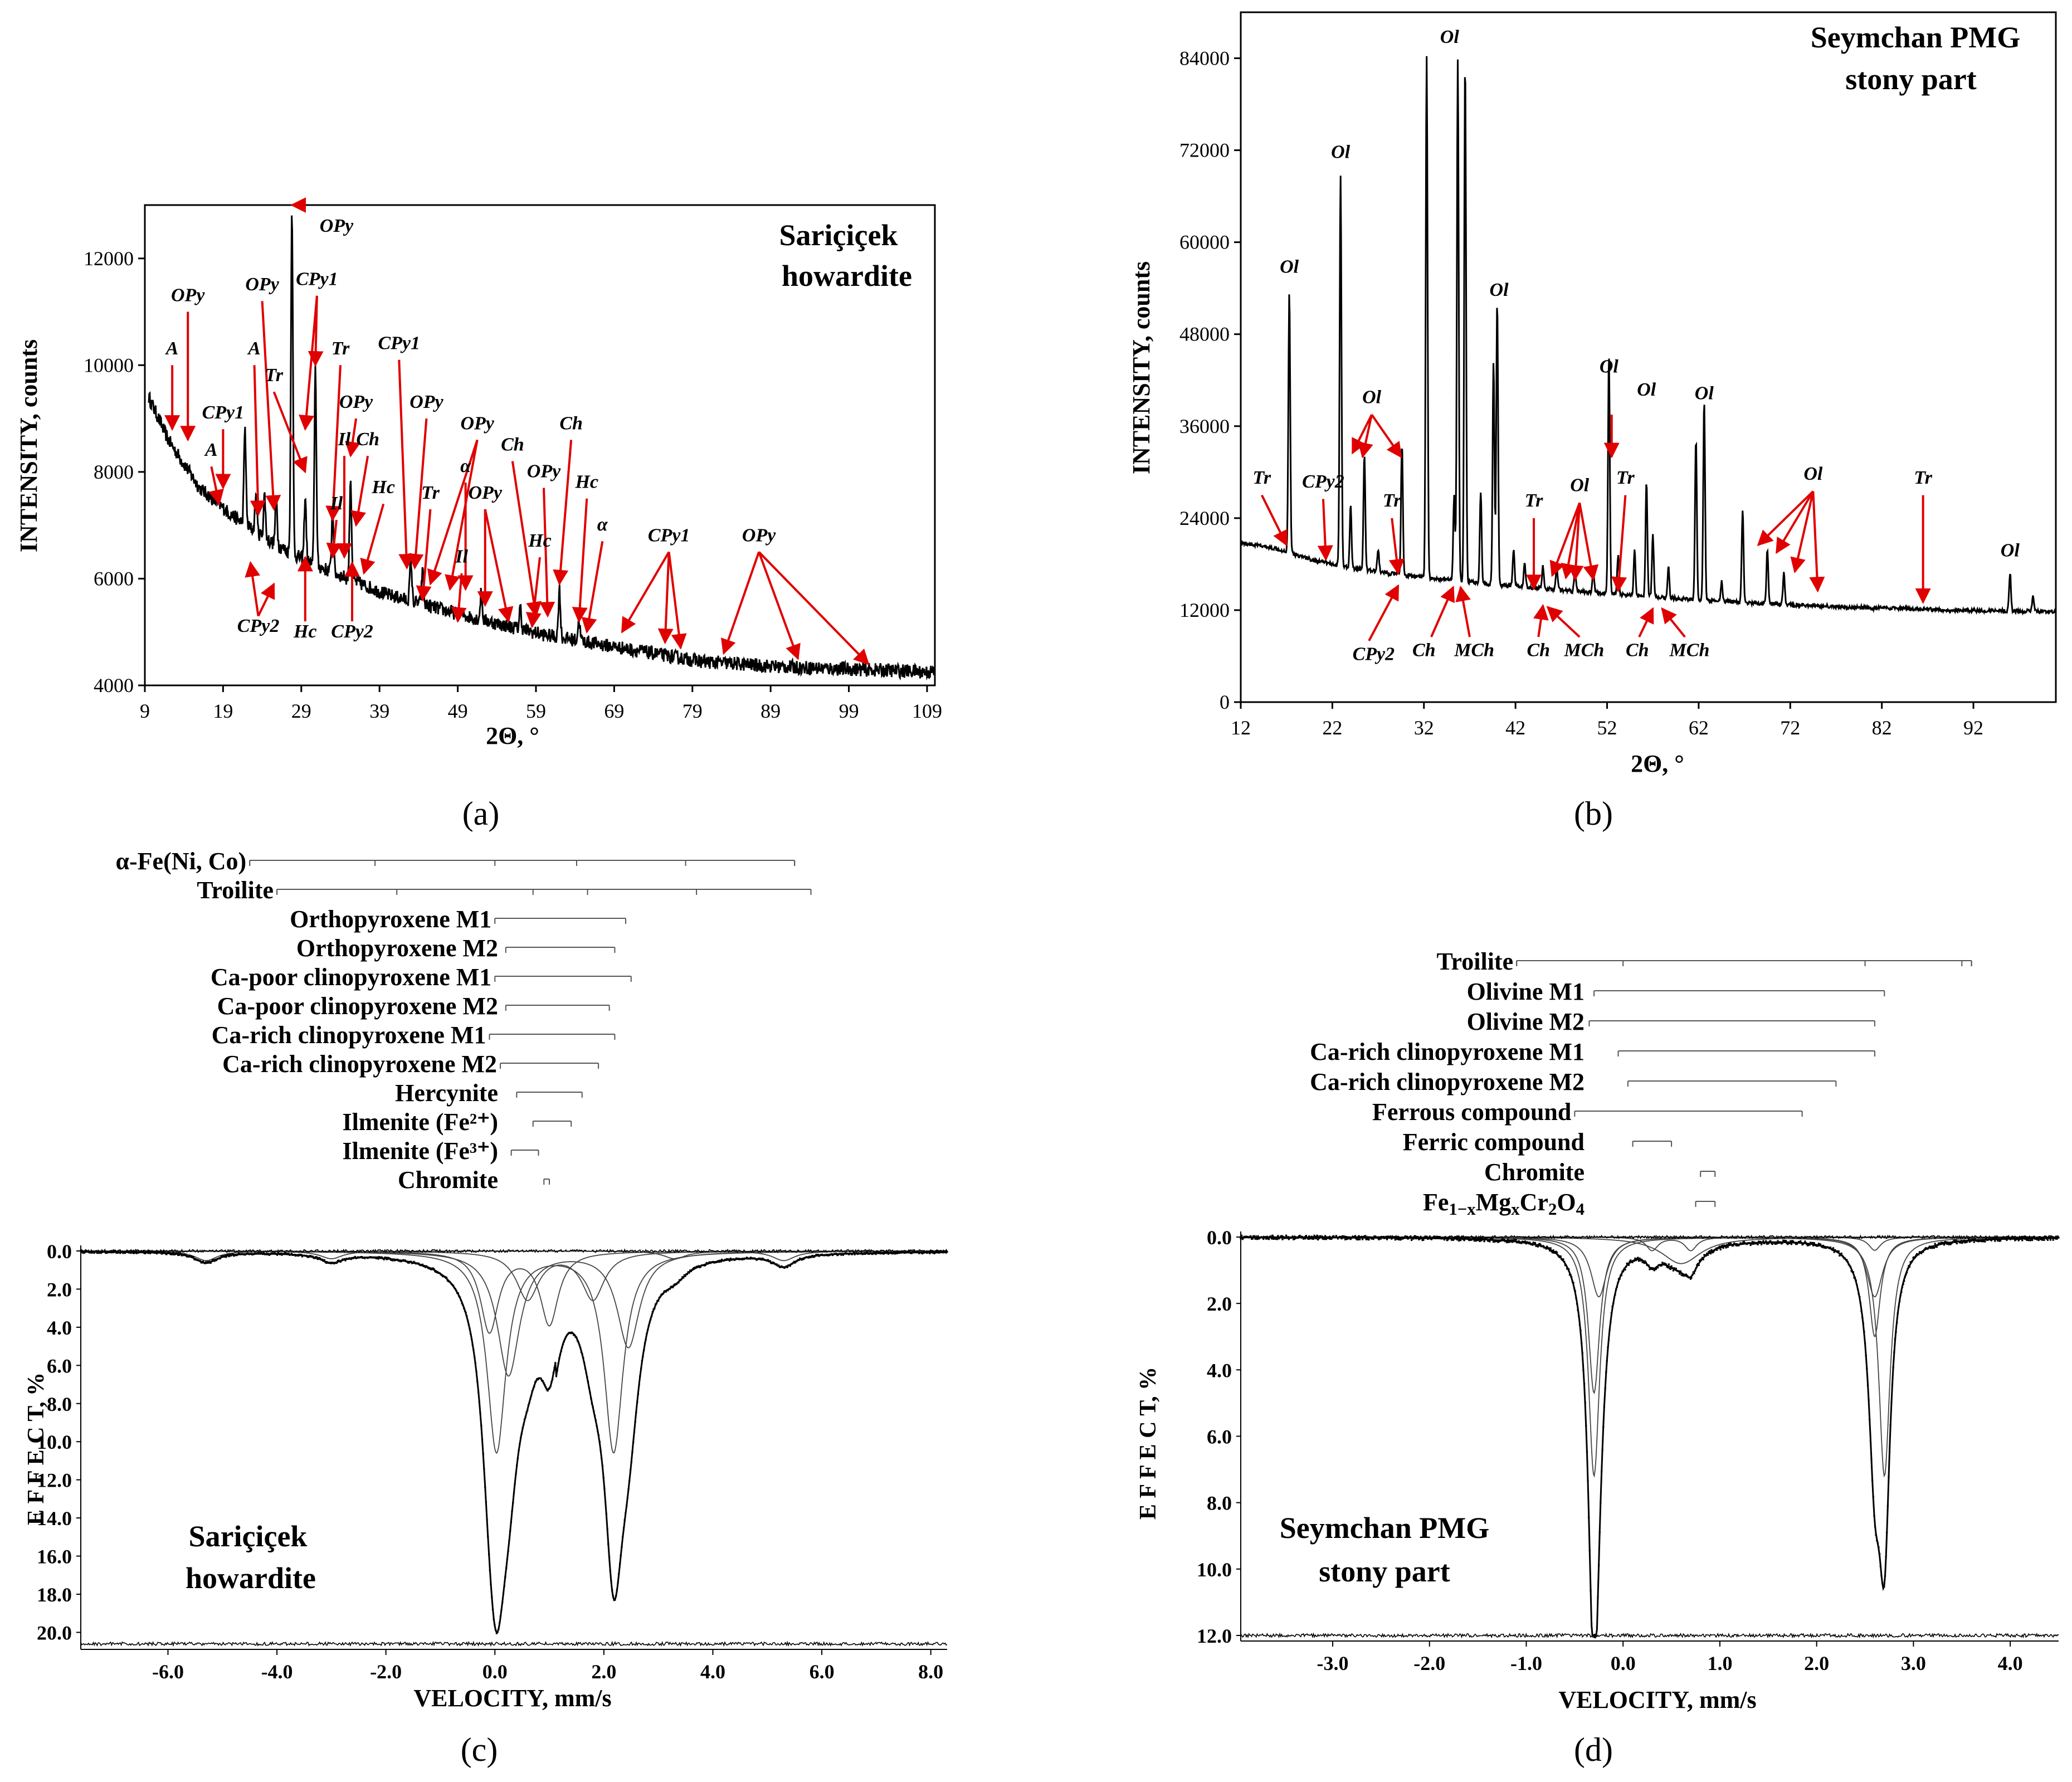 The image size is (2072, 1782). What do you see at coordinates (1436, 1202) in the screenshot?
I see `legend-label-part: Fe` at bounding box center [1436, 1202].